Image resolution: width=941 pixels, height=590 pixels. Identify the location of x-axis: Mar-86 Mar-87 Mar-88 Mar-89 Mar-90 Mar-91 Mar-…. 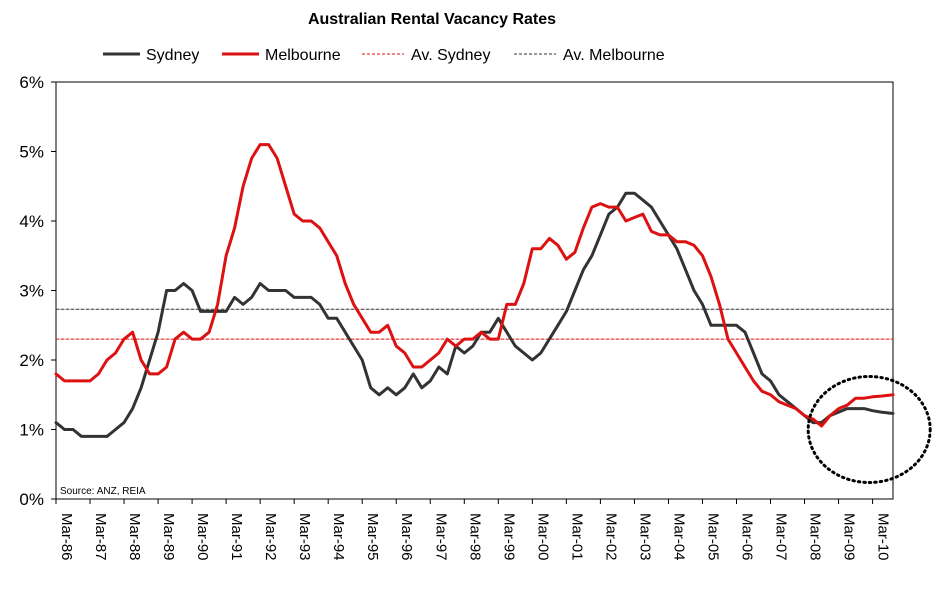
(473, 530).